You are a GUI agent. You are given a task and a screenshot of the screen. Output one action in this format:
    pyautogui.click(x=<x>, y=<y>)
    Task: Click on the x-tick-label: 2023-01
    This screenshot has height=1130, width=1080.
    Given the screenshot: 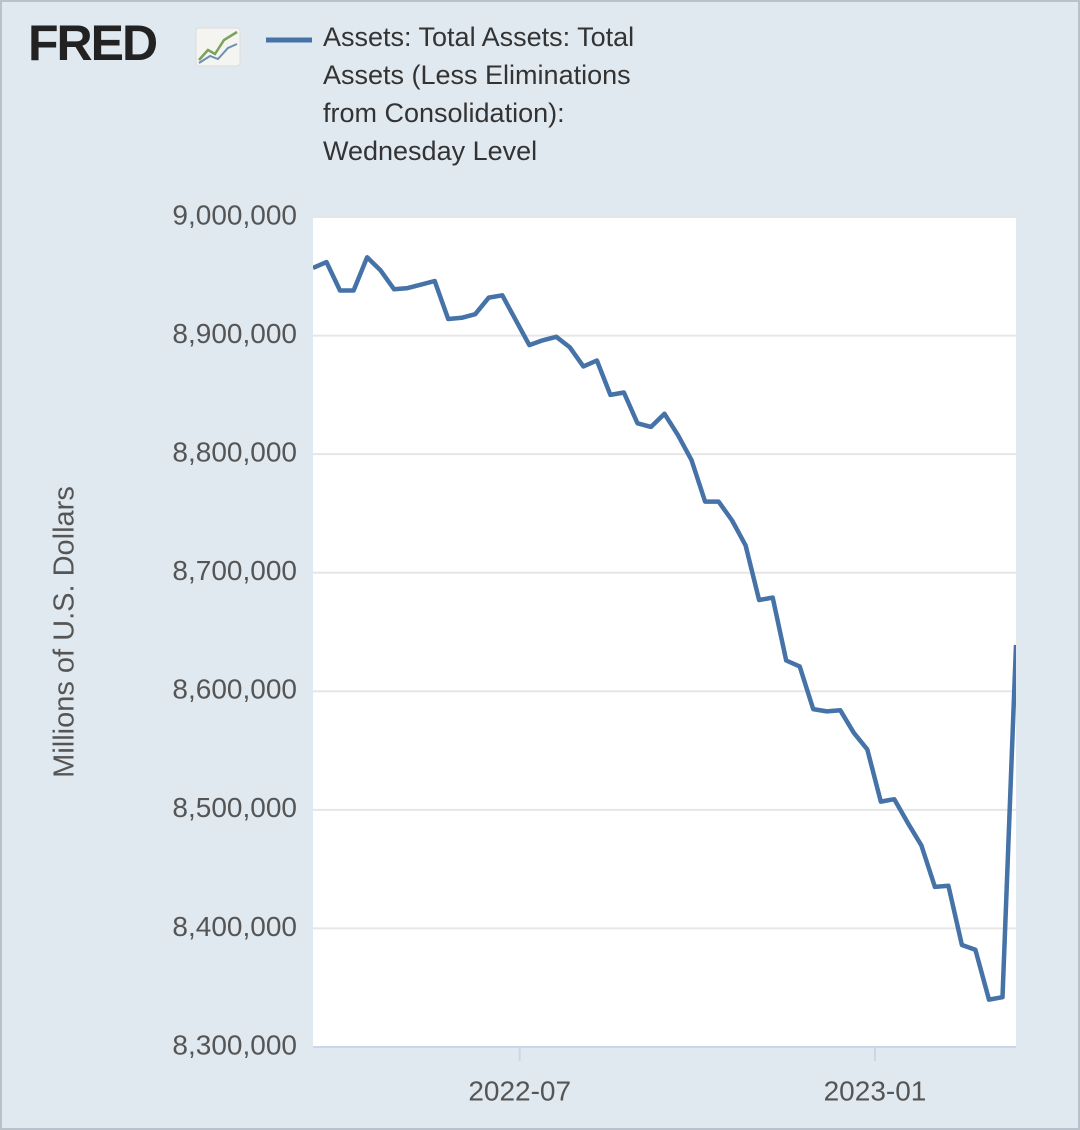 What is the action you would take?
    pyautogui.click(x=875, y=1090)
    